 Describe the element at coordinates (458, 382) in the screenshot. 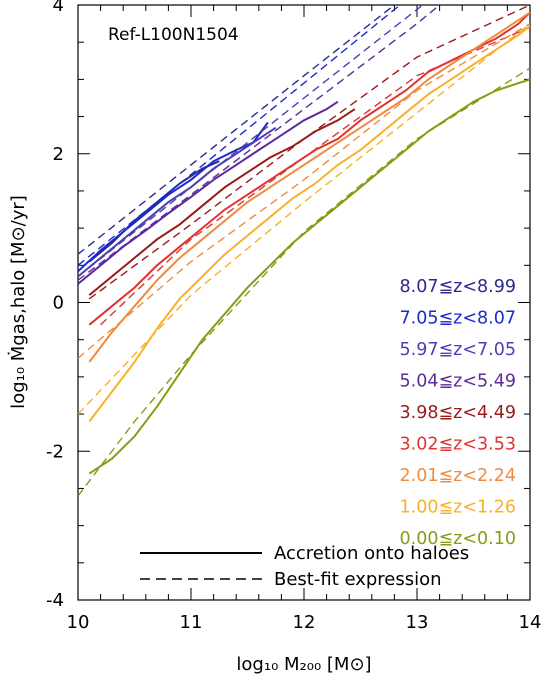

I see `series-label: 5.04≦z<5.49` at that location.